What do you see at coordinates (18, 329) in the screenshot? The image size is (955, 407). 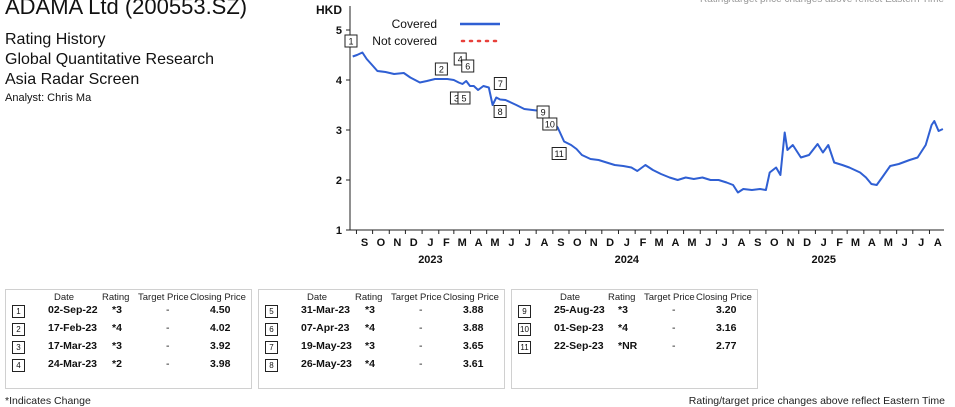 I see `row-number: 2` at bounding box center [18, 329].